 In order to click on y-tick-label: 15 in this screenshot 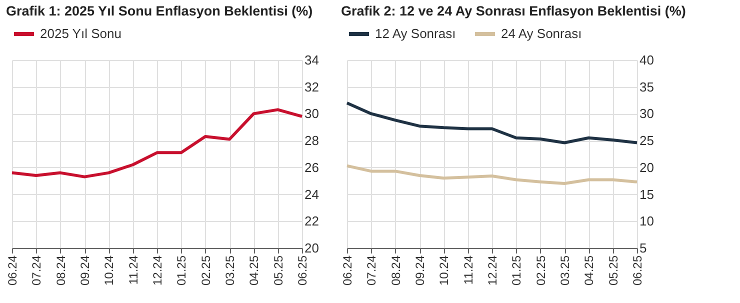, I will do `click(647, 194)`.